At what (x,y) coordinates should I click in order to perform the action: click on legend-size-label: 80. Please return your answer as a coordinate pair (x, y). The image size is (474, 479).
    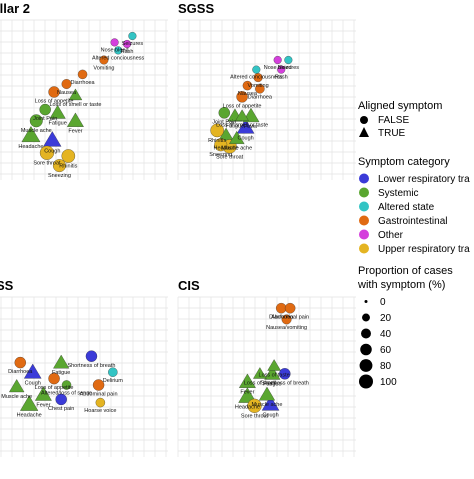
    Looking at the image, I should click on (386, 366).